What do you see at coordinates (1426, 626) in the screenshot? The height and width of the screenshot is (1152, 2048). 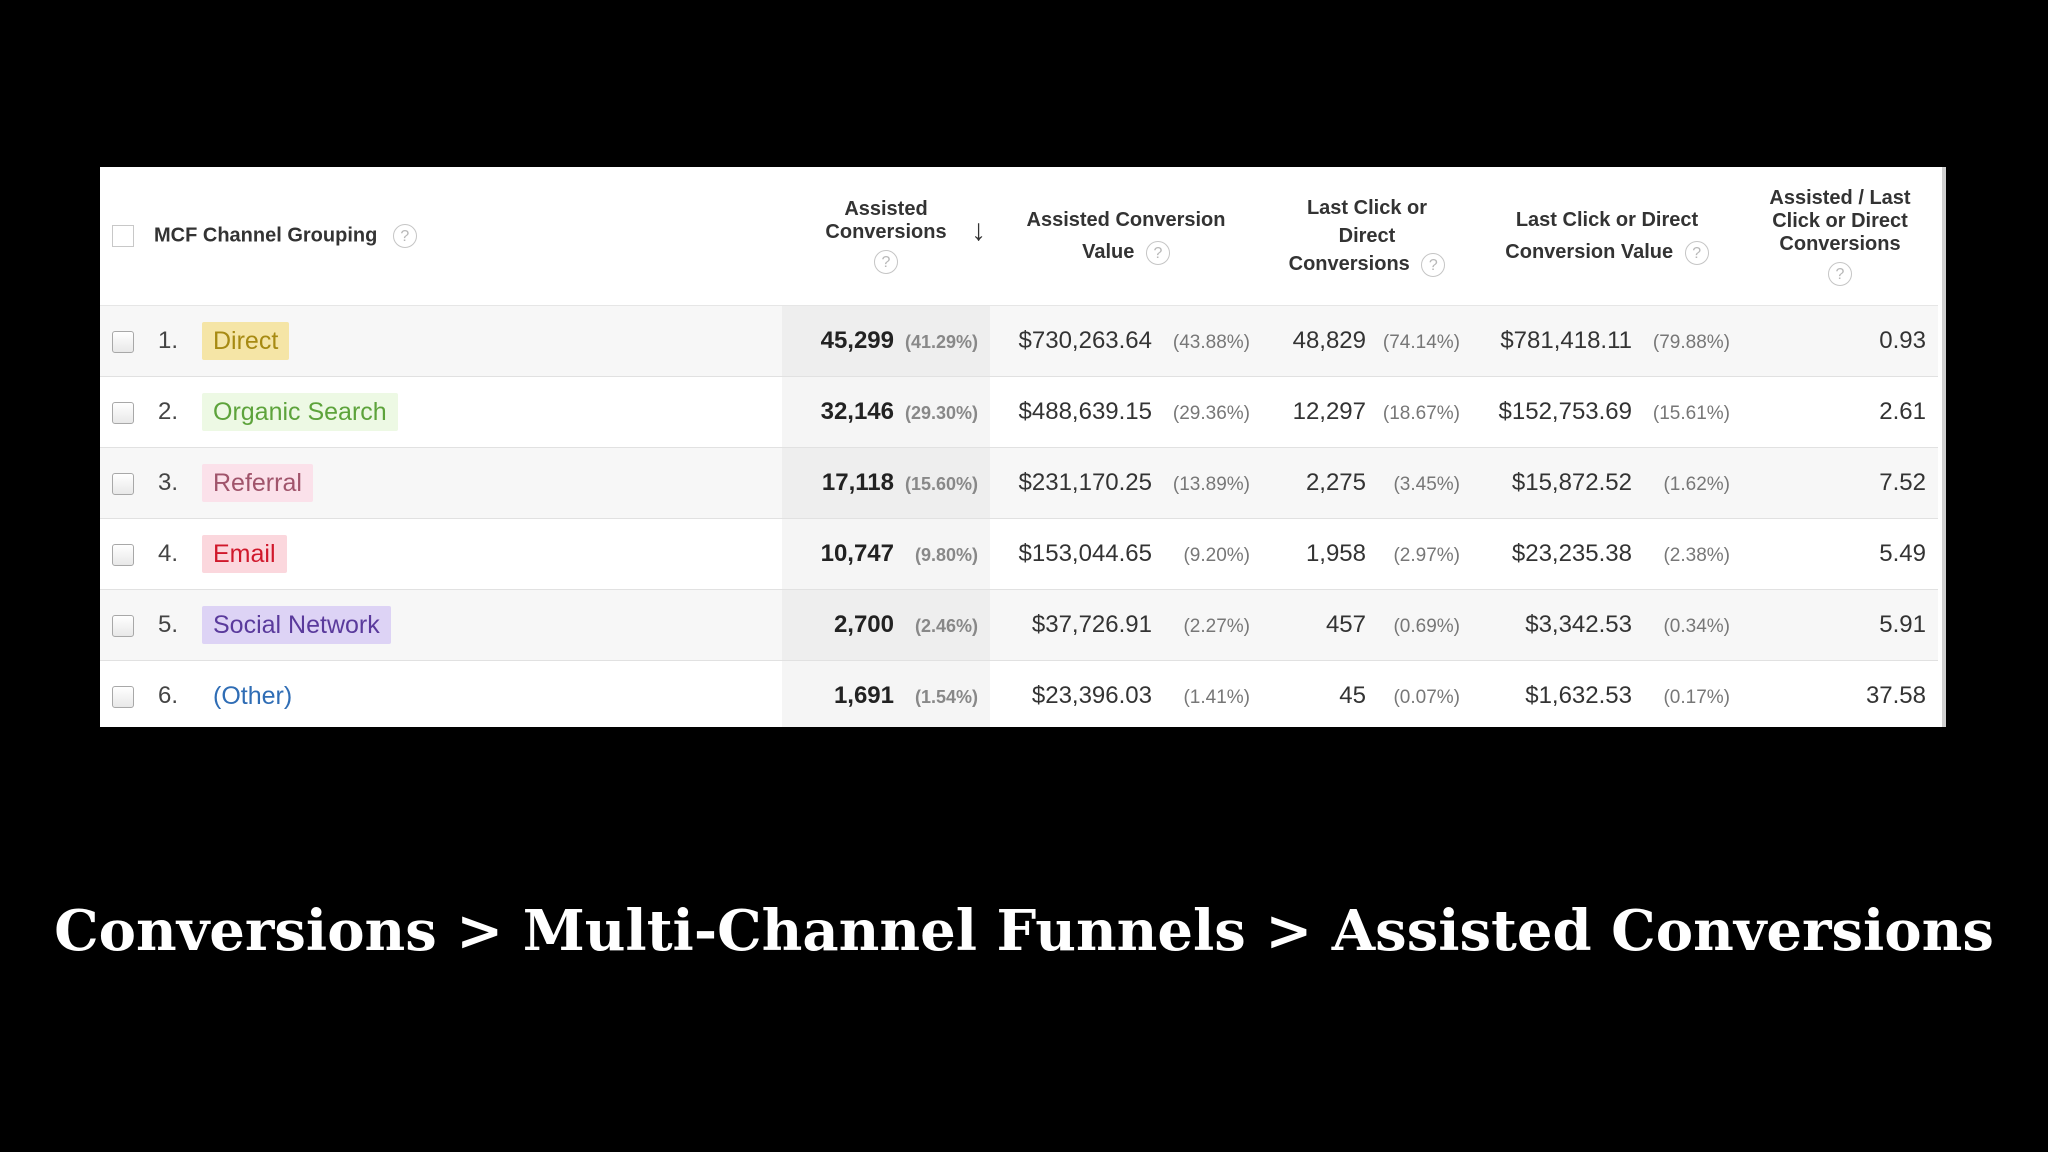 I see `last-click-conversions-percent: (0.69%)` at bounding box center [1426, 626].